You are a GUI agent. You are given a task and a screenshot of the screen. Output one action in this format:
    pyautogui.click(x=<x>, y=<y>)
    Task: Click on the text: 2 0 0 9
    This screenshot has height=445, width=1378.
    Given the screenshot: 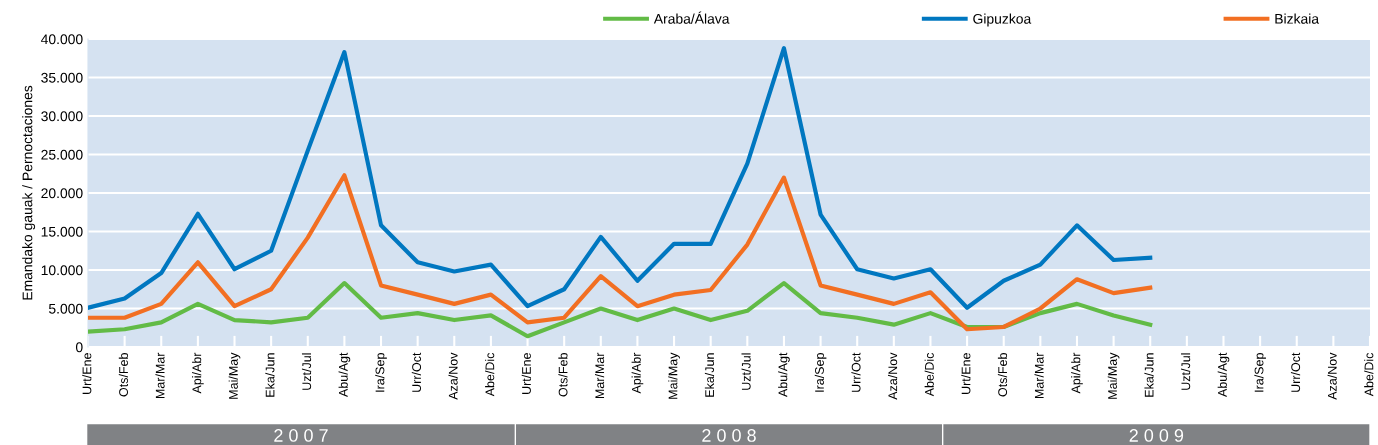 What is the action you would take?
    pyautogui.click(x=1156, y=435)
    